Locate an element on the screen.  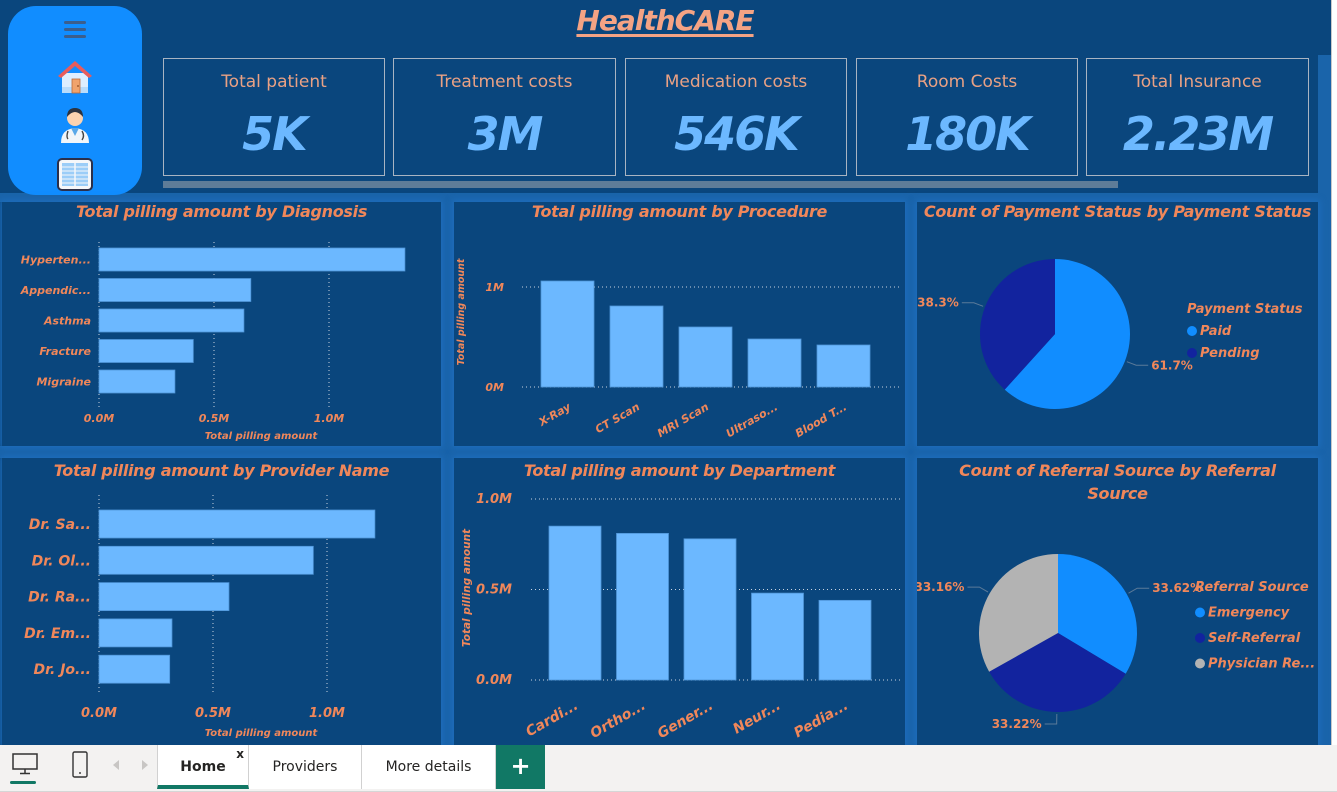
tab-home: Home x is located at coordinates (203, 767).